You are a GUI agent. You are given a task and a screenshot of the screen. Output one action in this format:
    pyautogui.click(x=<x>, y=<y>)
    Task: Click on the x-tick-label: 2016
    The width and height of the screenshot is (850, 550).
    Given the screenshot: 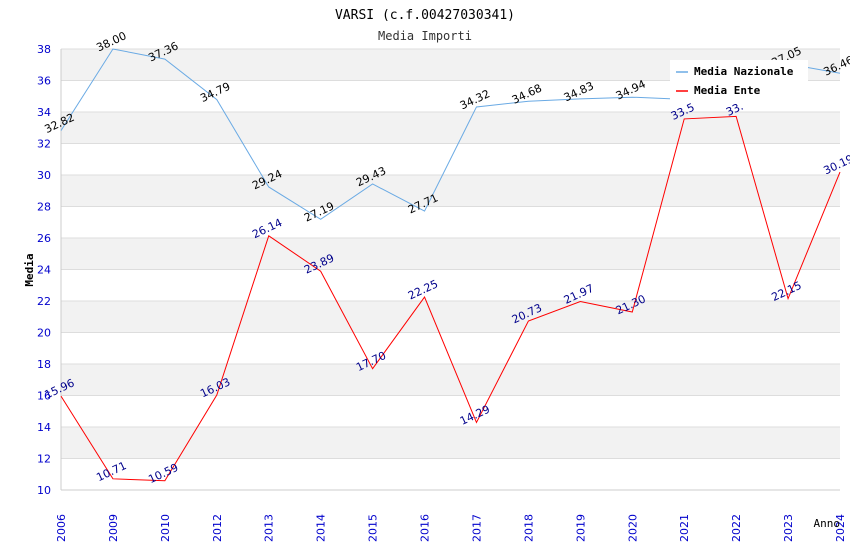 What is the action you would take?
    pyautogui.click(x=425, y=528)
    